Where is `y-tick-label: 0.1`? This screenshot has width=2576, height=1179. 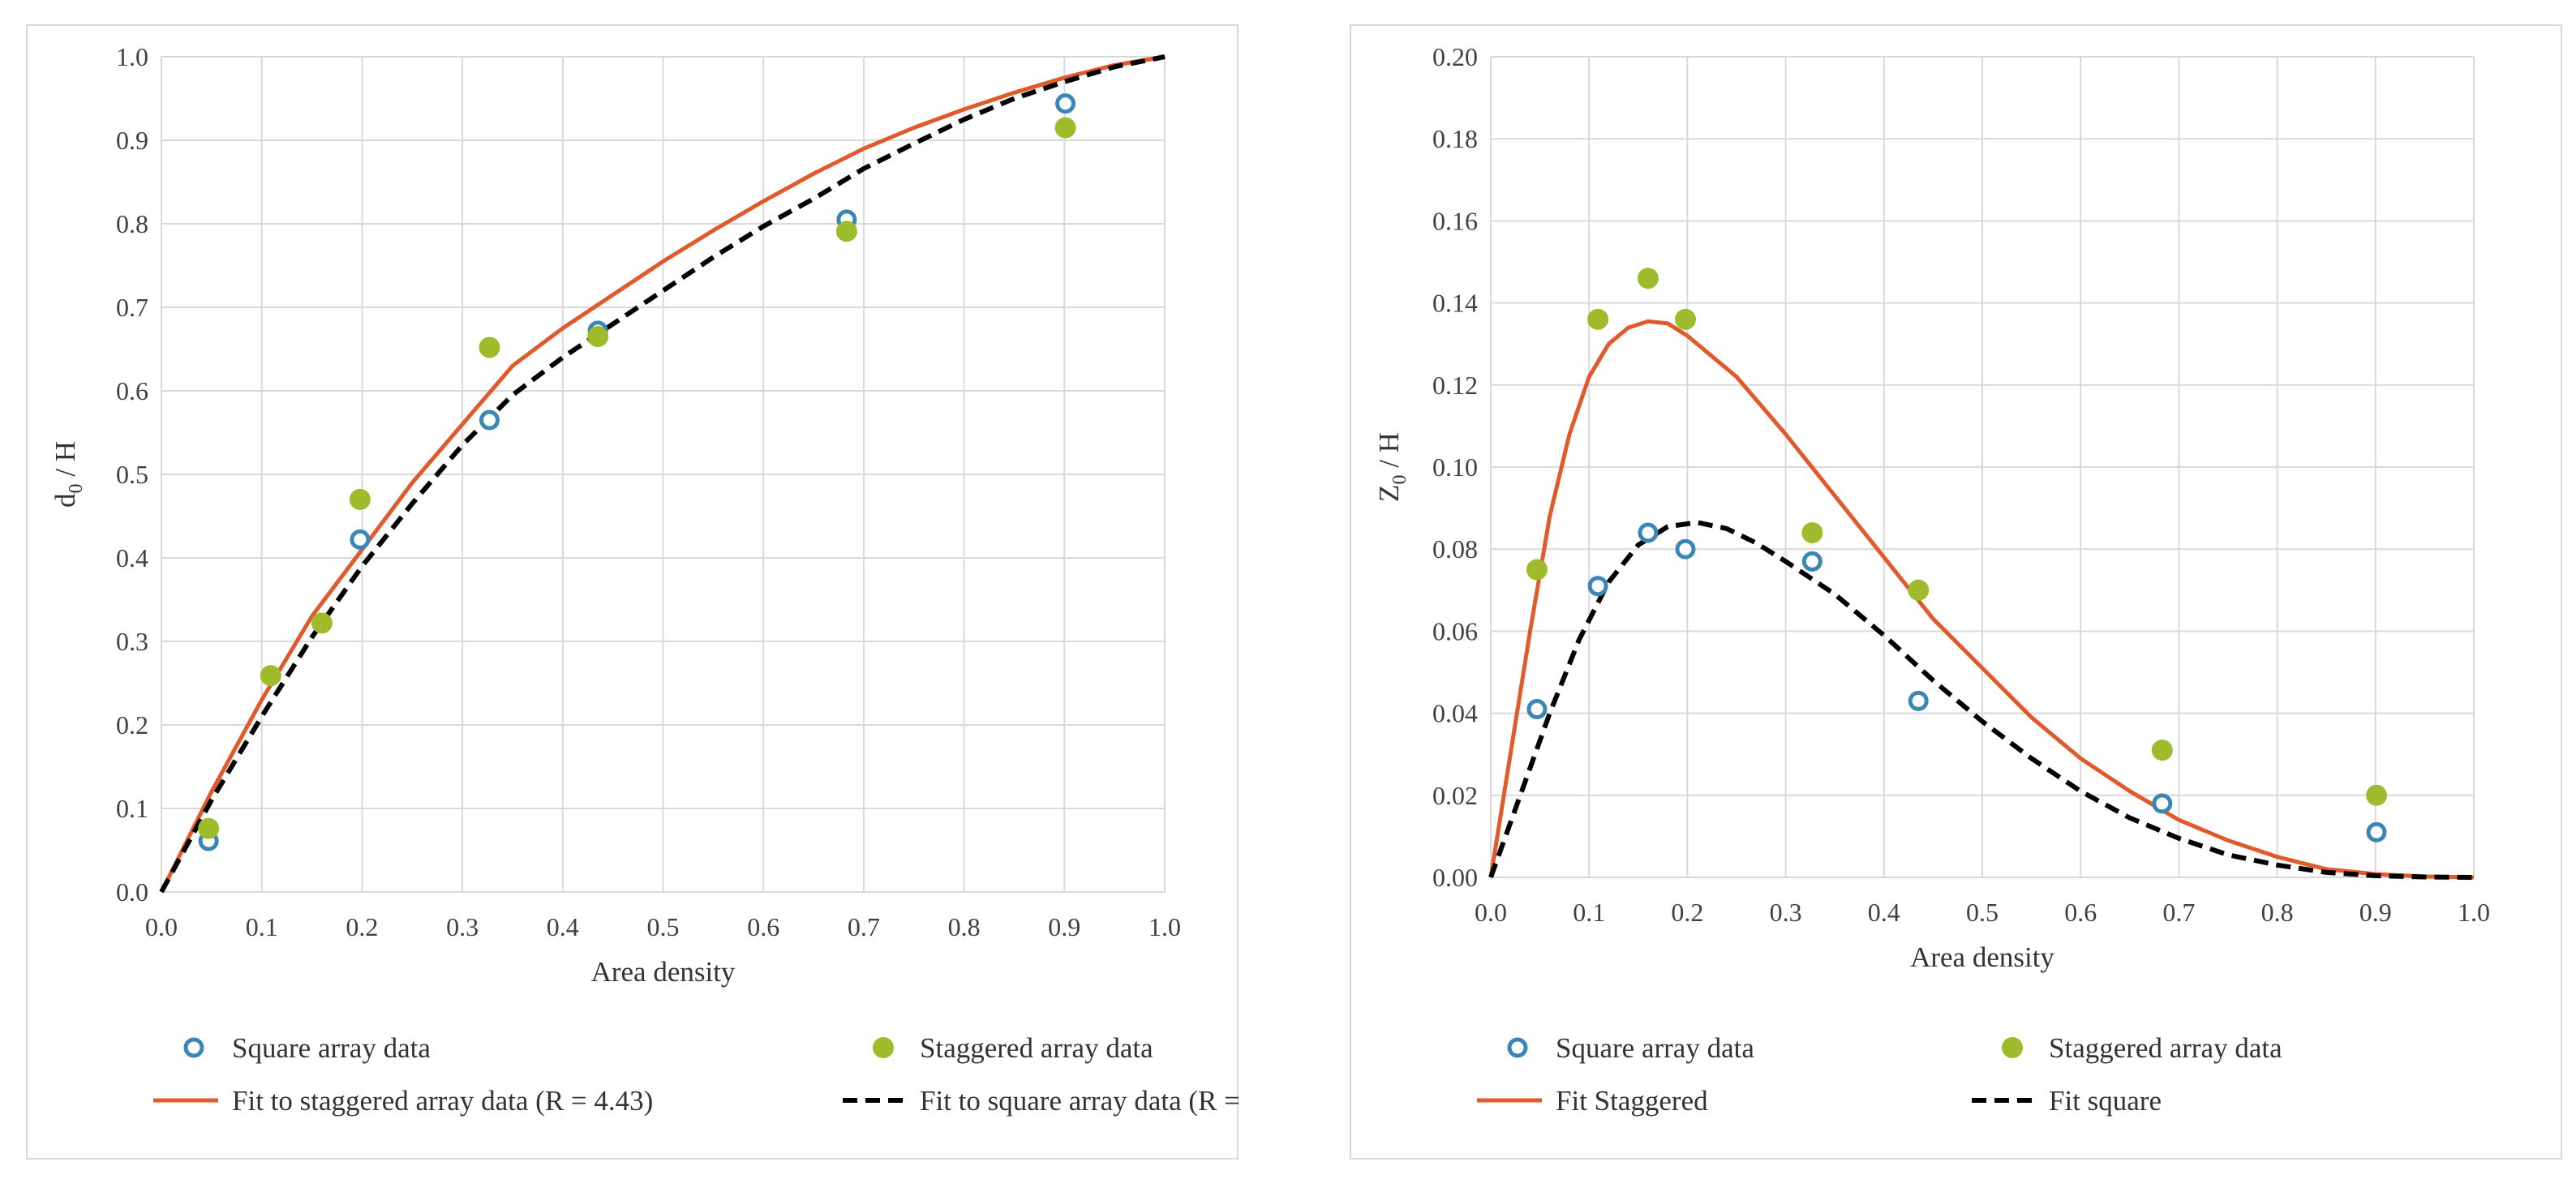
y-tick-label: 0.1 is located at coordinates (132, 808).